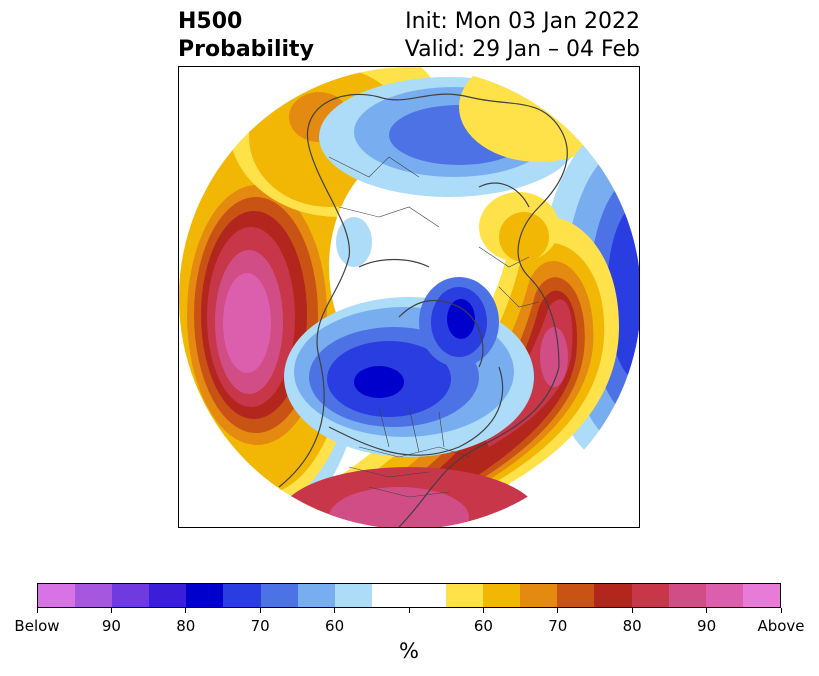  Describe the element at coordinates (522, 49) in the screenshot. I see `valid-range: Valid: 29 Jan – 04 Feb` at that location.